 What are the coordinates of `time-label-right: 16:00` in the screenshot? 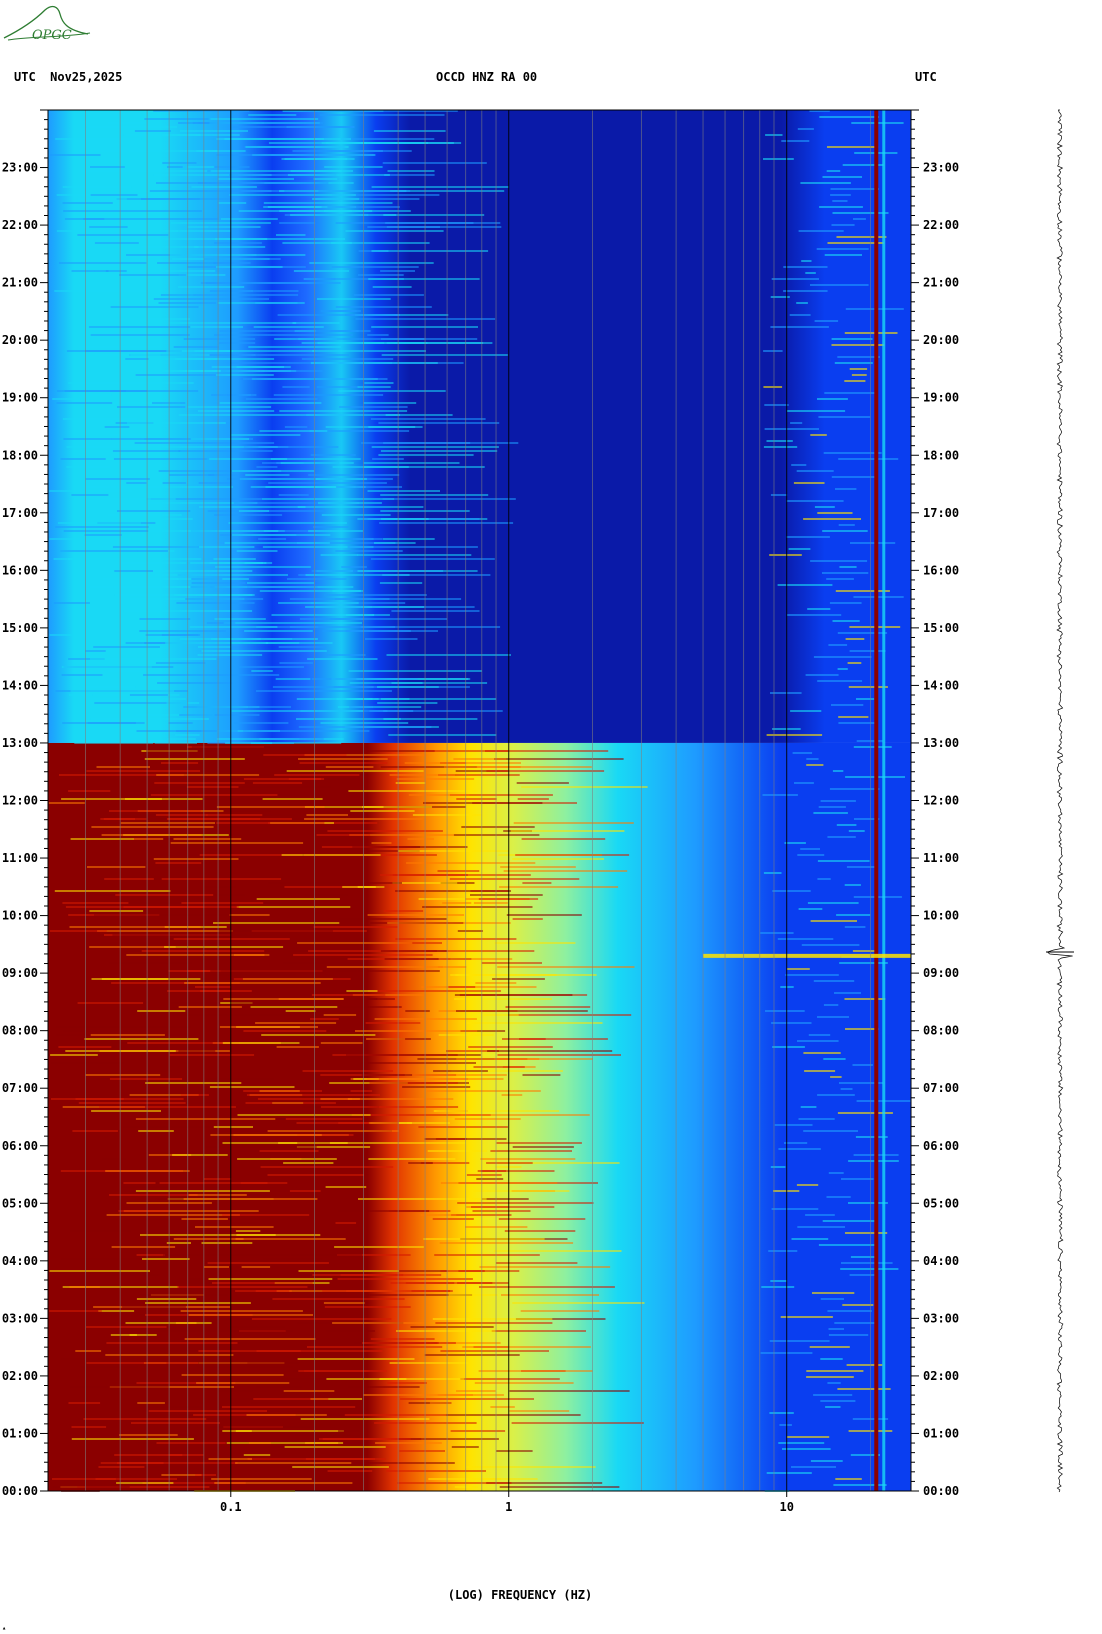 It's located at (941, 570).